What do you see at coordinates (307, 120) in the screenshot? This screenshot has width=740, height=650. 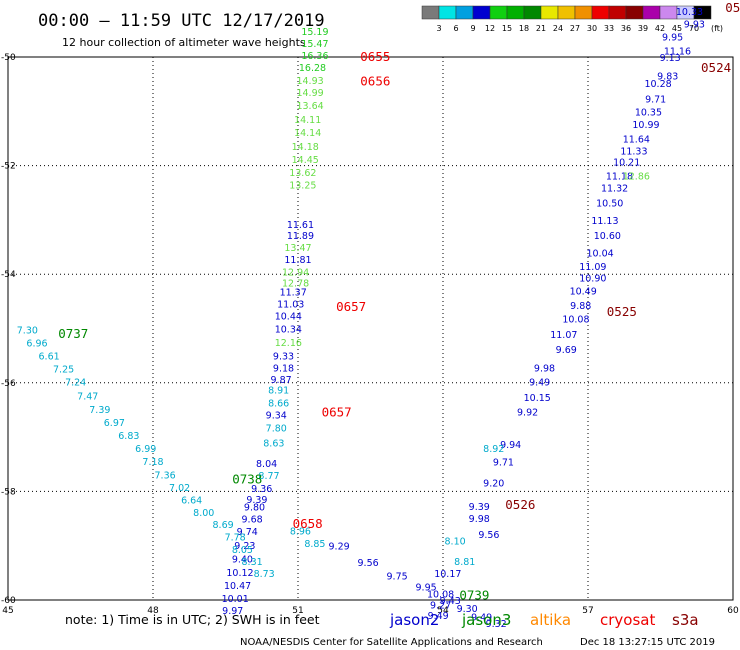 I see `swh-point: 14.11` at bounding box center [307, 120].